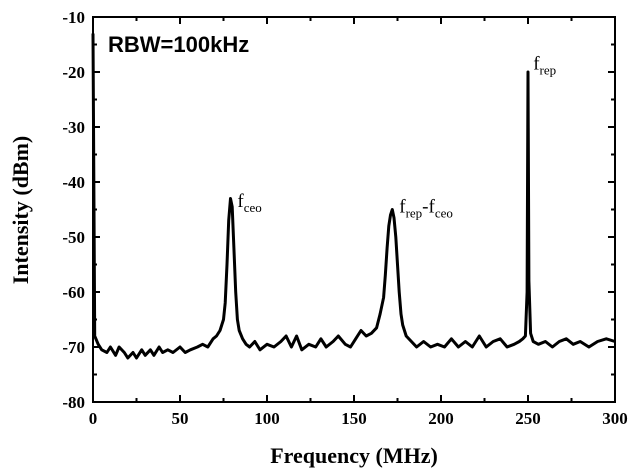  What do you see at coordinates (354, 418) in the screenshot?
I see `x-tick-label: 150` at bounding box center [354, 418].